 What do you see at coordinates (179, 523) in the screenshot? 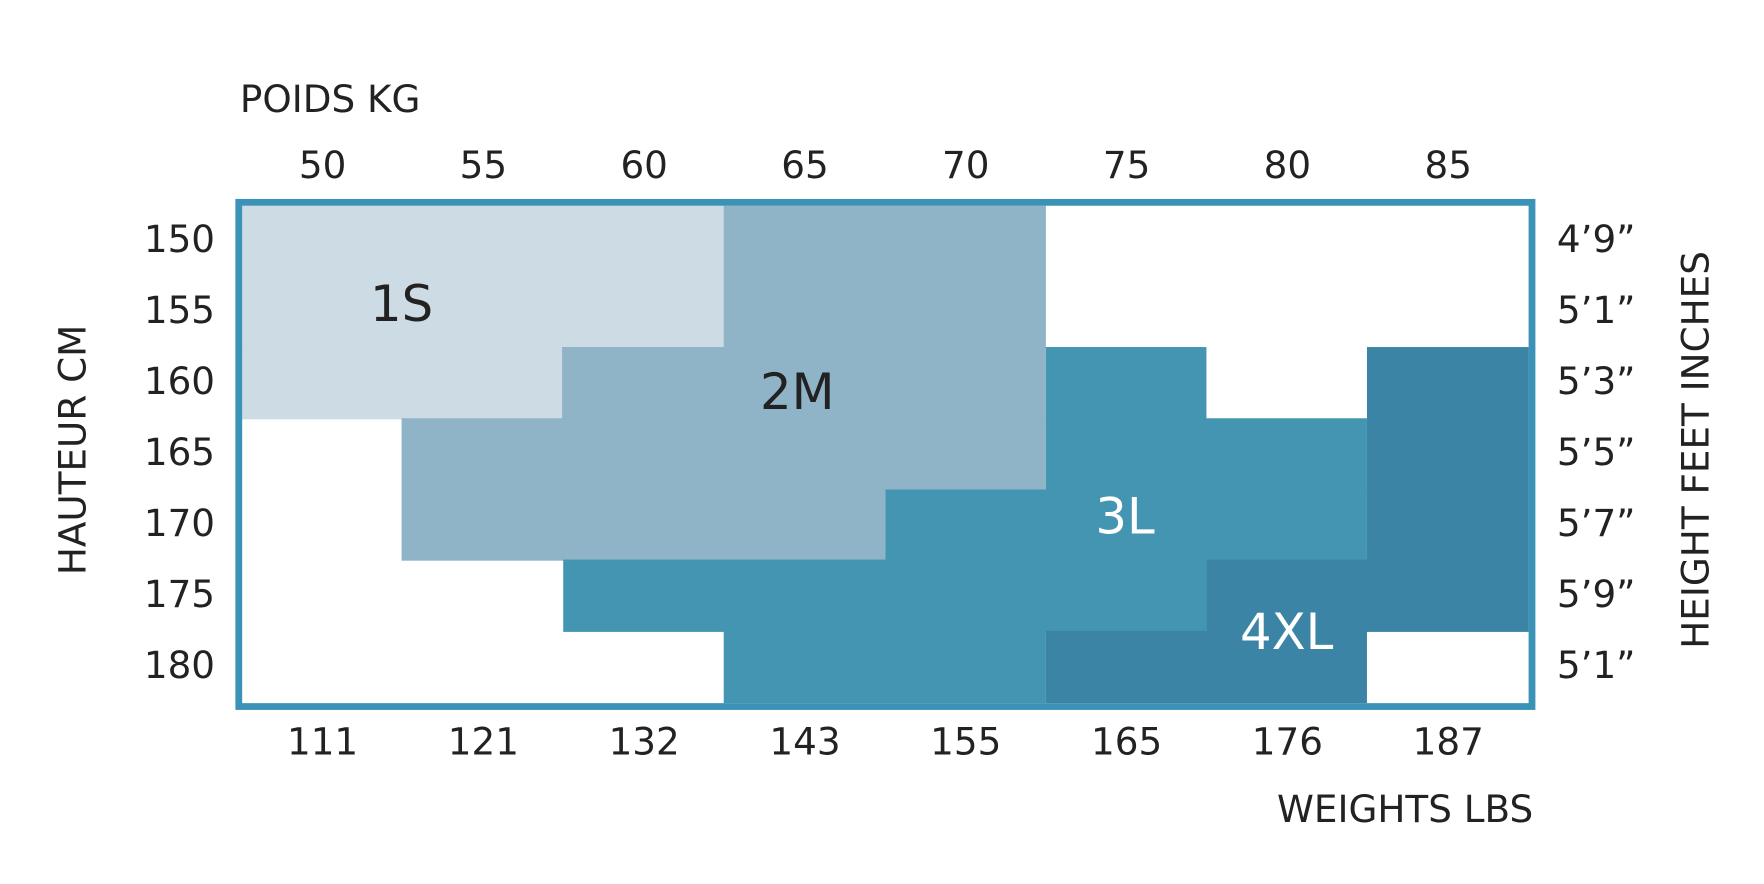
I see `left-tick-label: 170` at bounding box center [179, 523].